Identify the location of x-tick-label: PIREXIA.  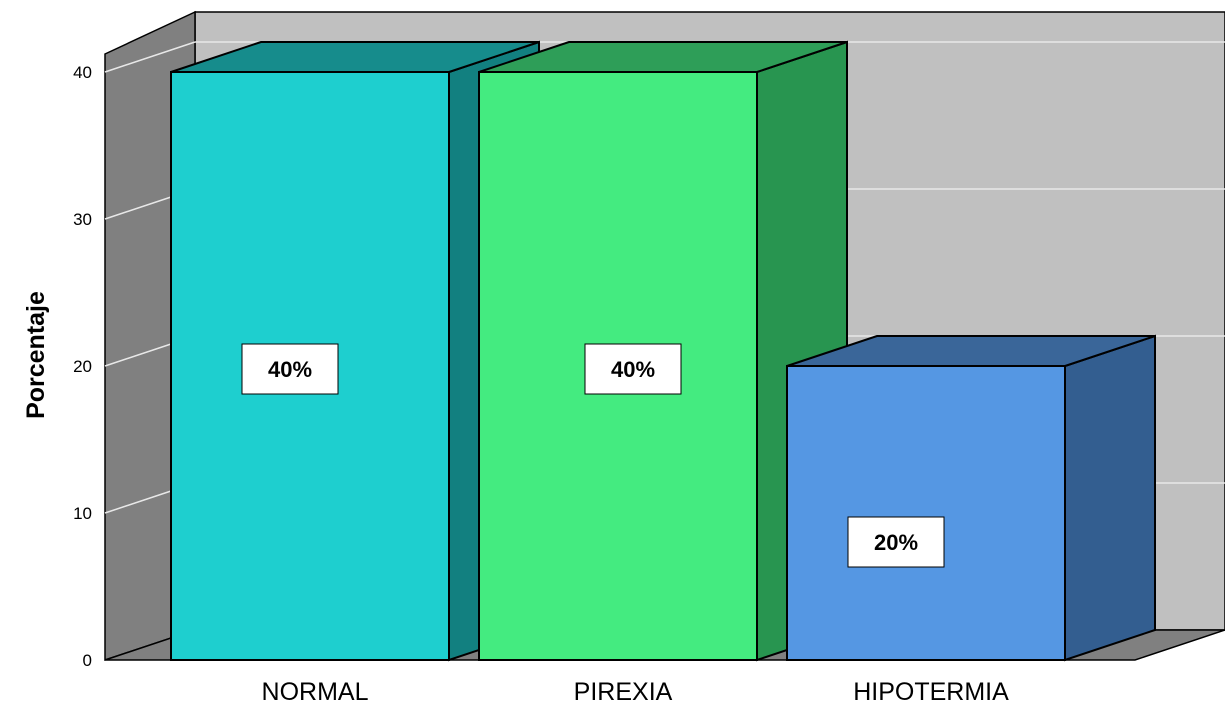
(623, 692).